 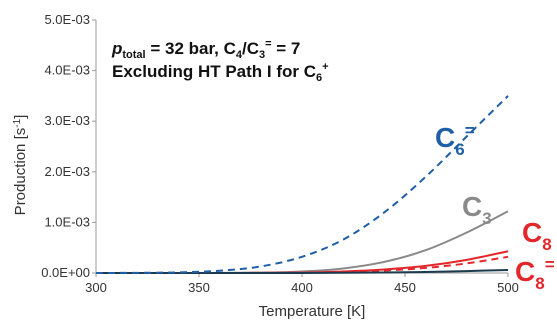 I want to click on y-tick-label: 3.0E-03, so click(x=67, y=120).